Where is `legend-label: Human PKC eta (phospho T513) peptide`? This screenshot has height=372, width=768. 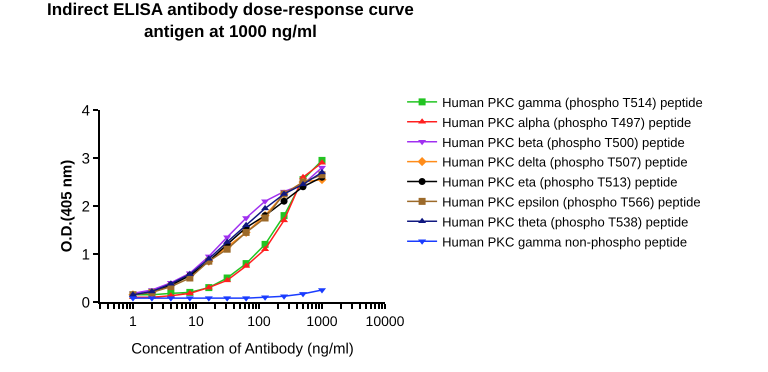
legend-label: Human PKC eta (phospho T513) peptide is located at coordinates (560, 182).